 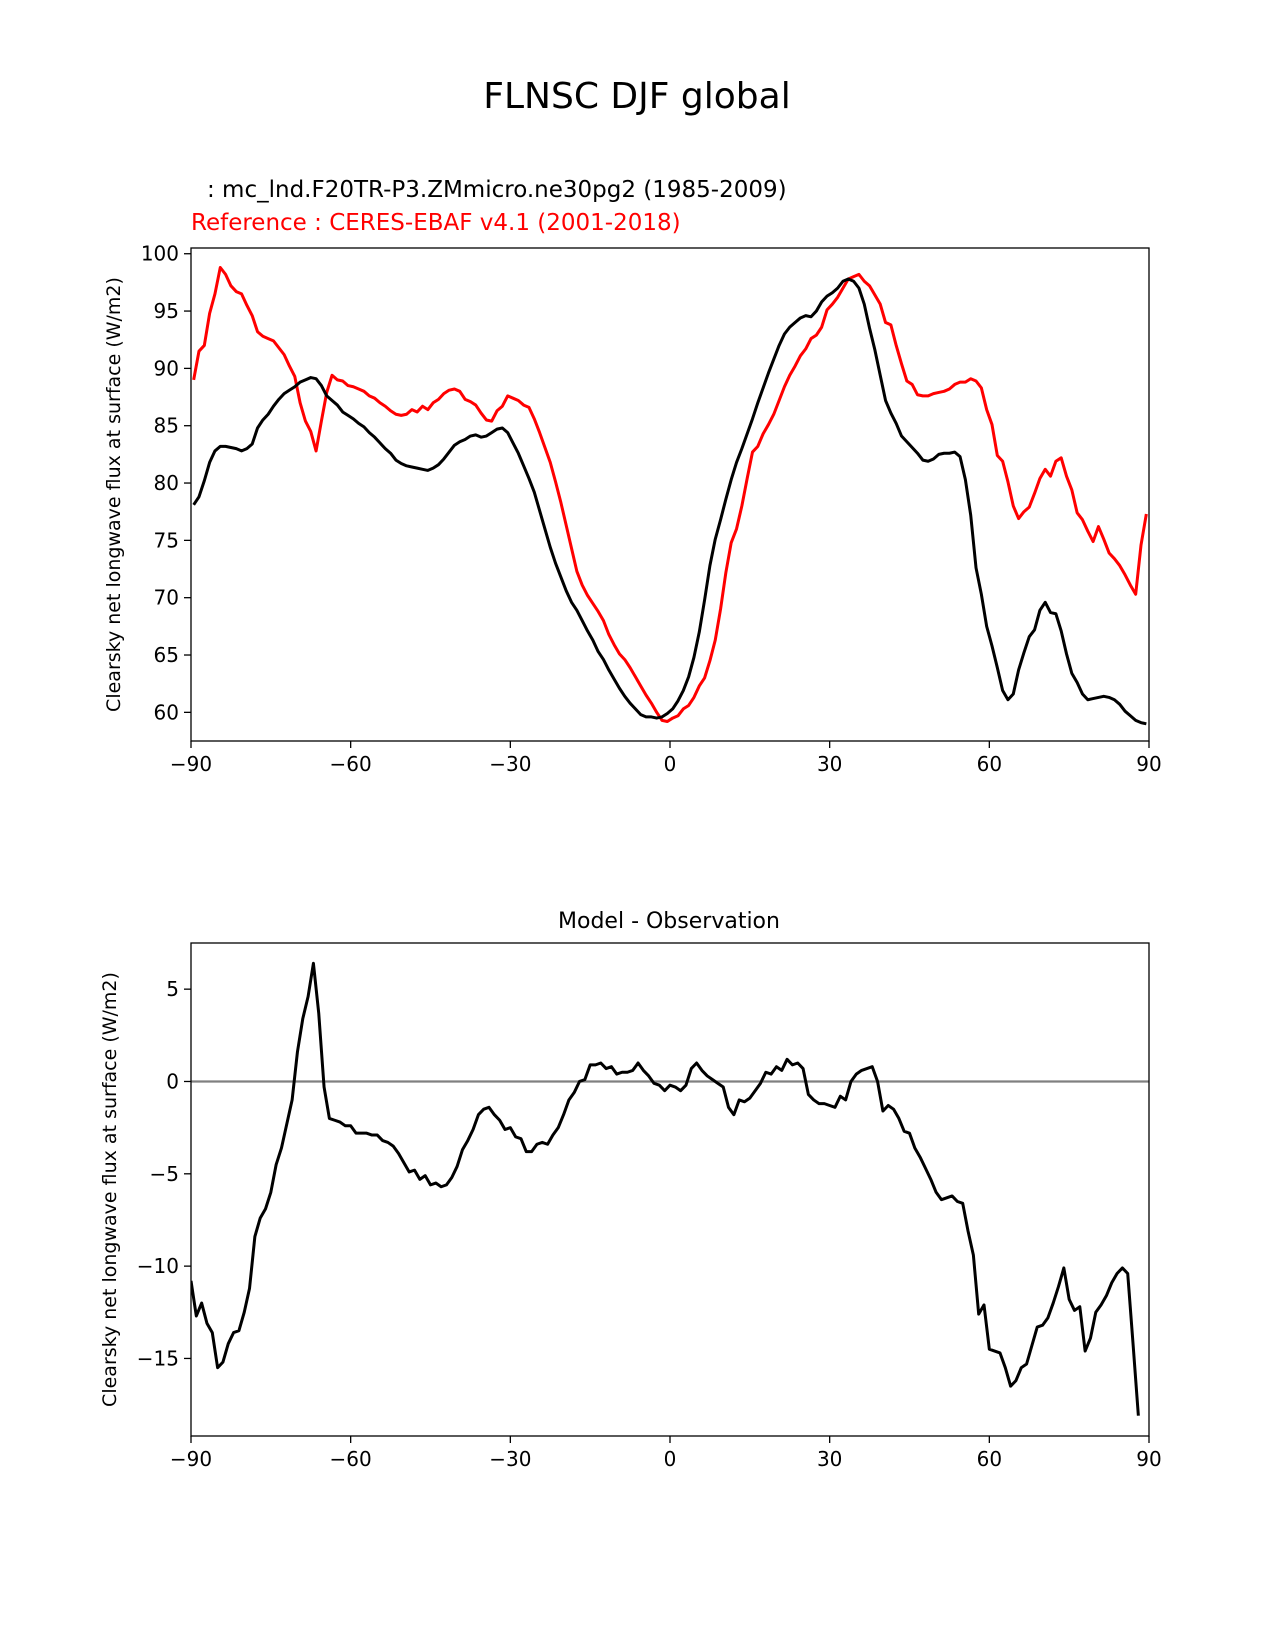 I want to click on diff-y-tick-label: 5, so click(x=172, y=989).